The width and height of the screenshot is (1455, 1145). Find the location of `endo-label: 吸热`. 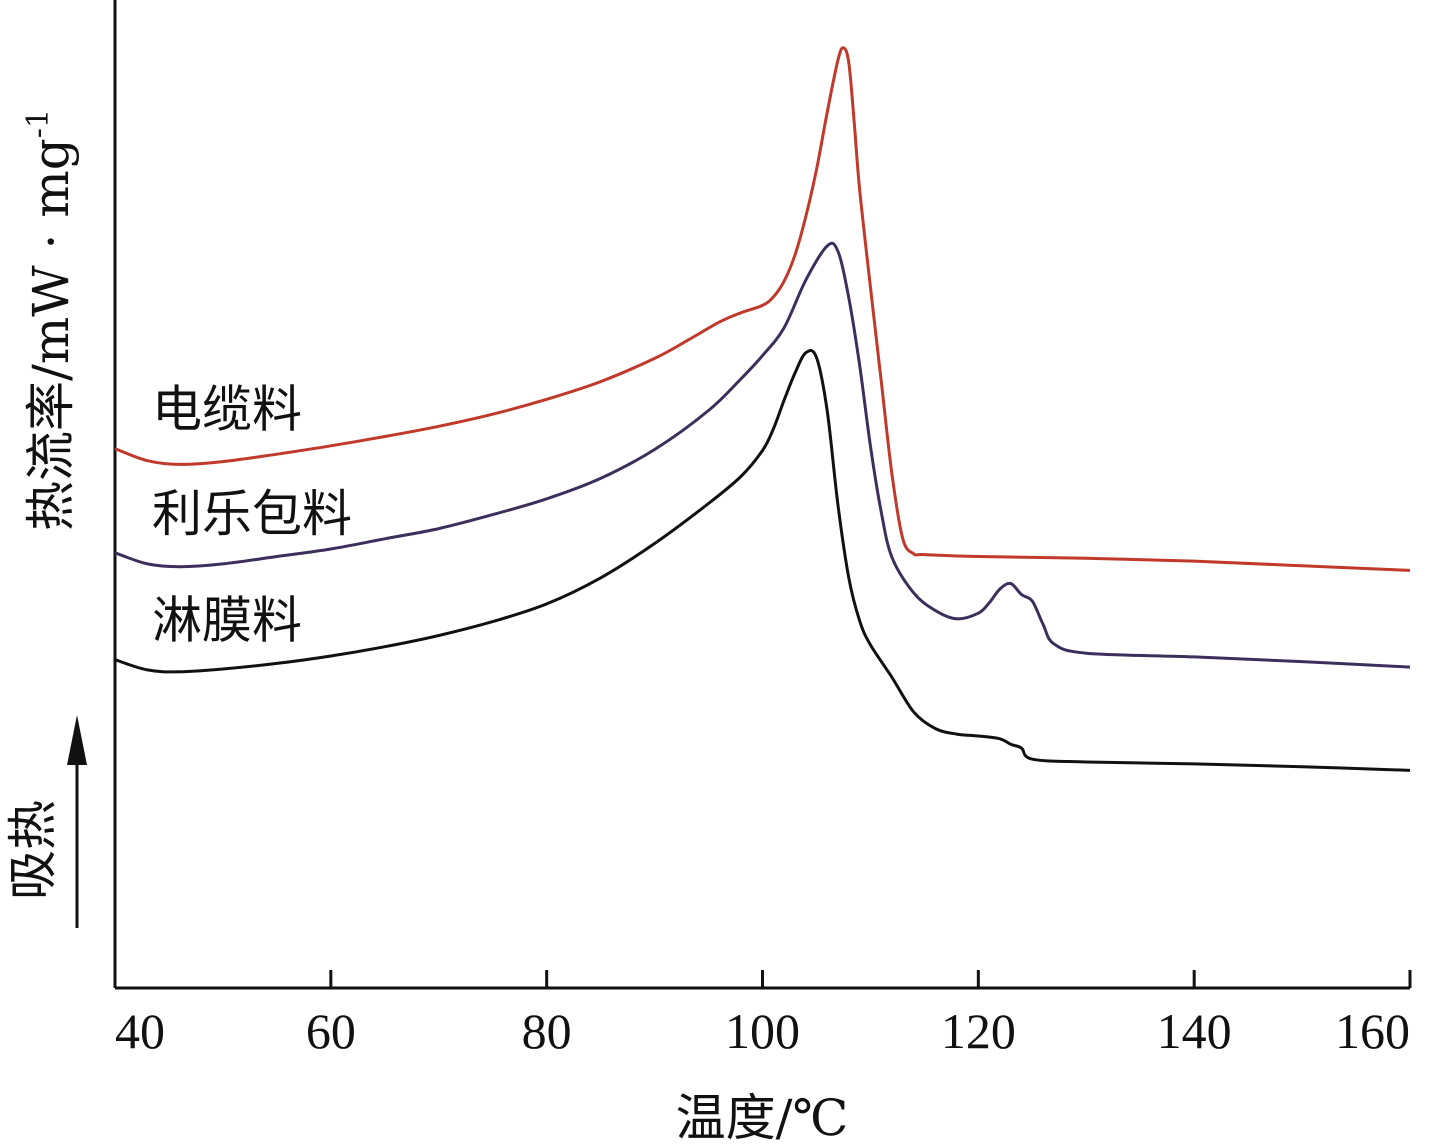

endo-label: 吸热 is located at coordinates (33, 850).